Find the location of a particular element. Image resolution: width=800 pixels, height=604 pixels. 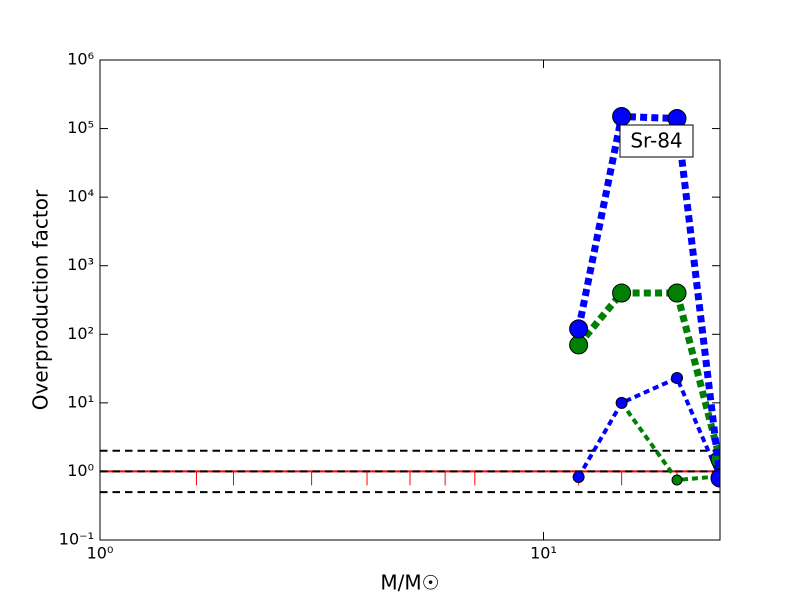

annotation: Sr-84 is located at coordinates (656, 141).